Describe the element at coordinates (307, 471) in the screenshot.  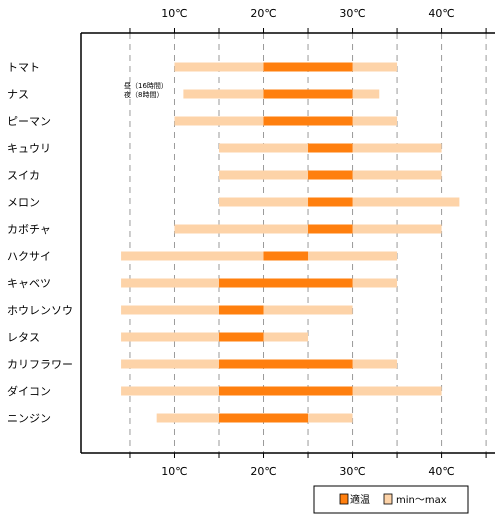
I see `bottom-tick-labels: 10℃ 20℃ 30℃ 40℃` at that location.